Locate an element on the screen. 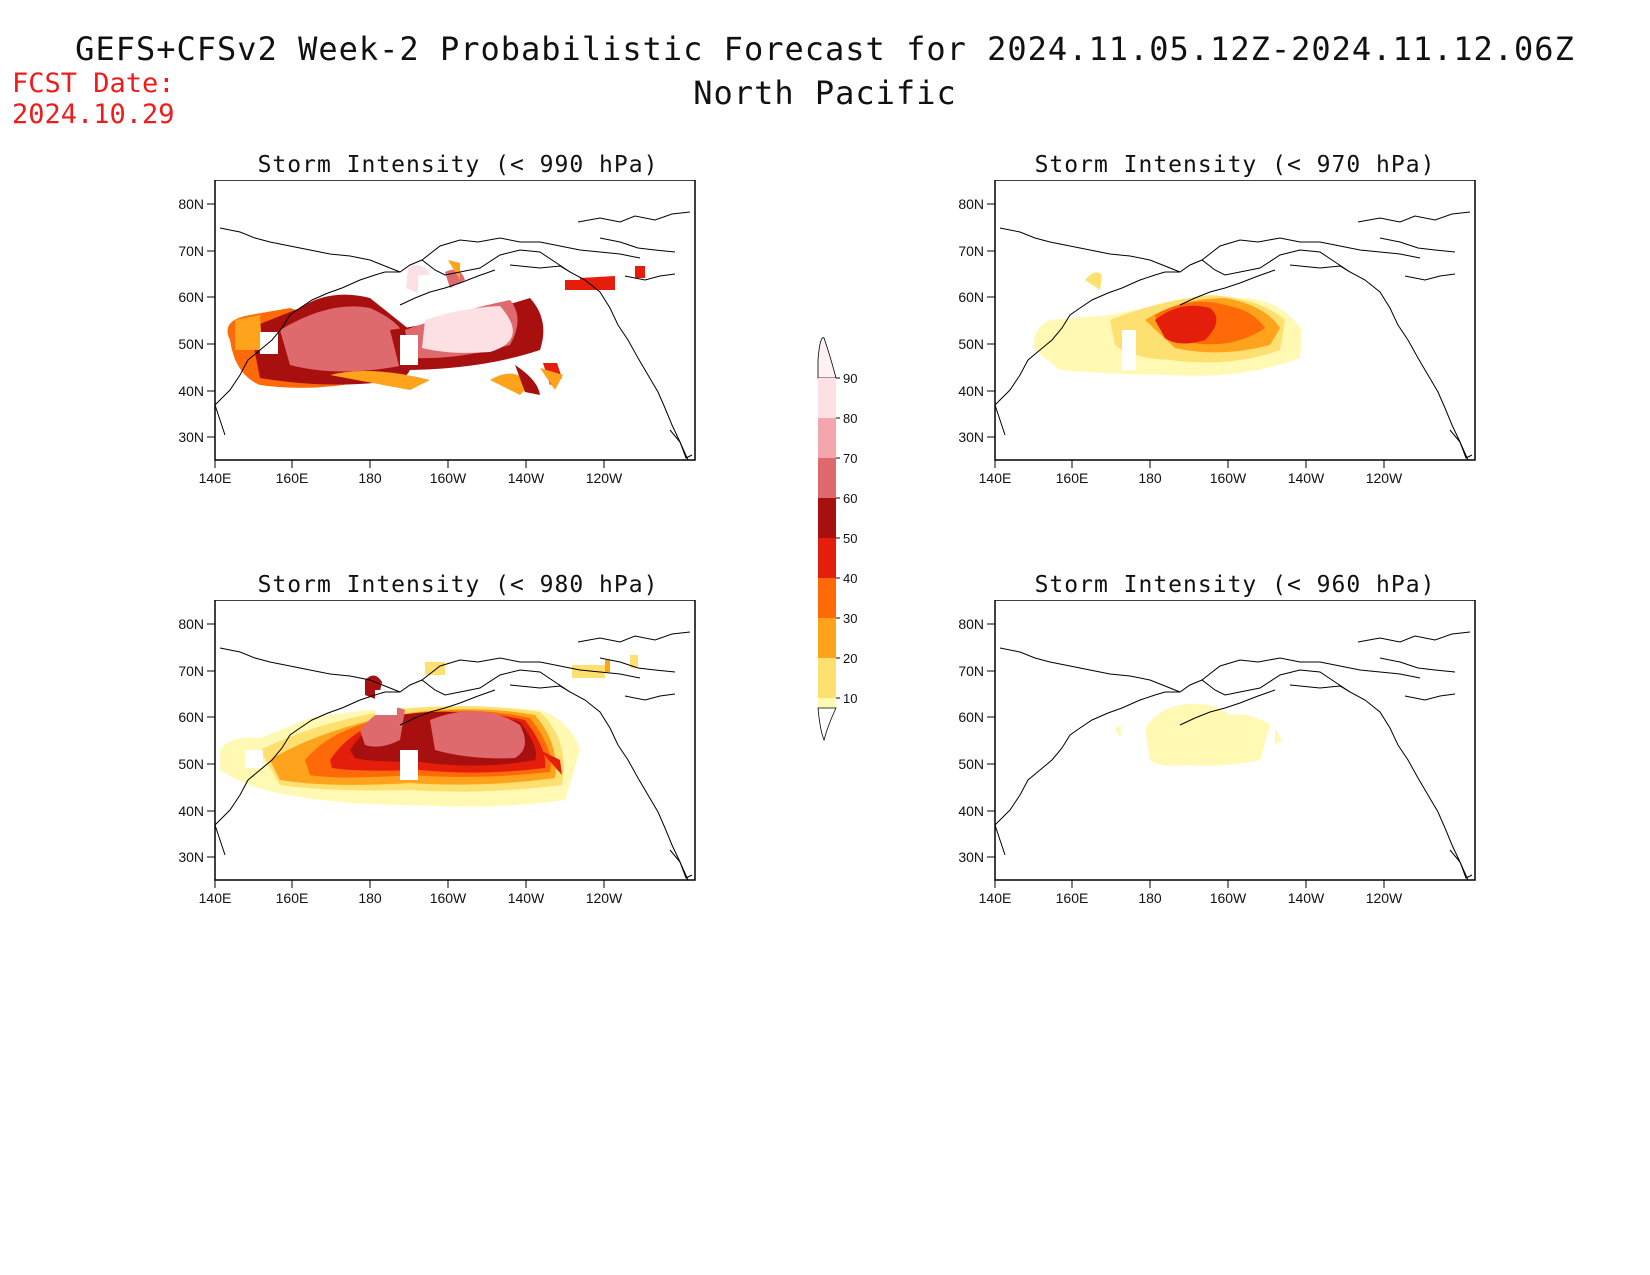 The image size is (1650, 1275). colorbar-label: 10 is located at coordinates (850, 698).